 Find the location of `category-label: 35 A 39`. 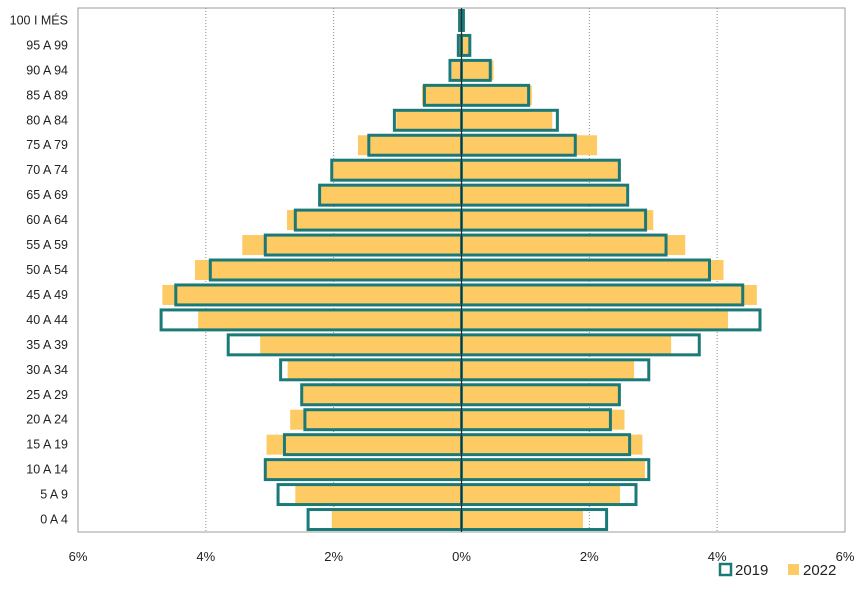

category-label: 35 A 39 is located at coordinates (47, 345).